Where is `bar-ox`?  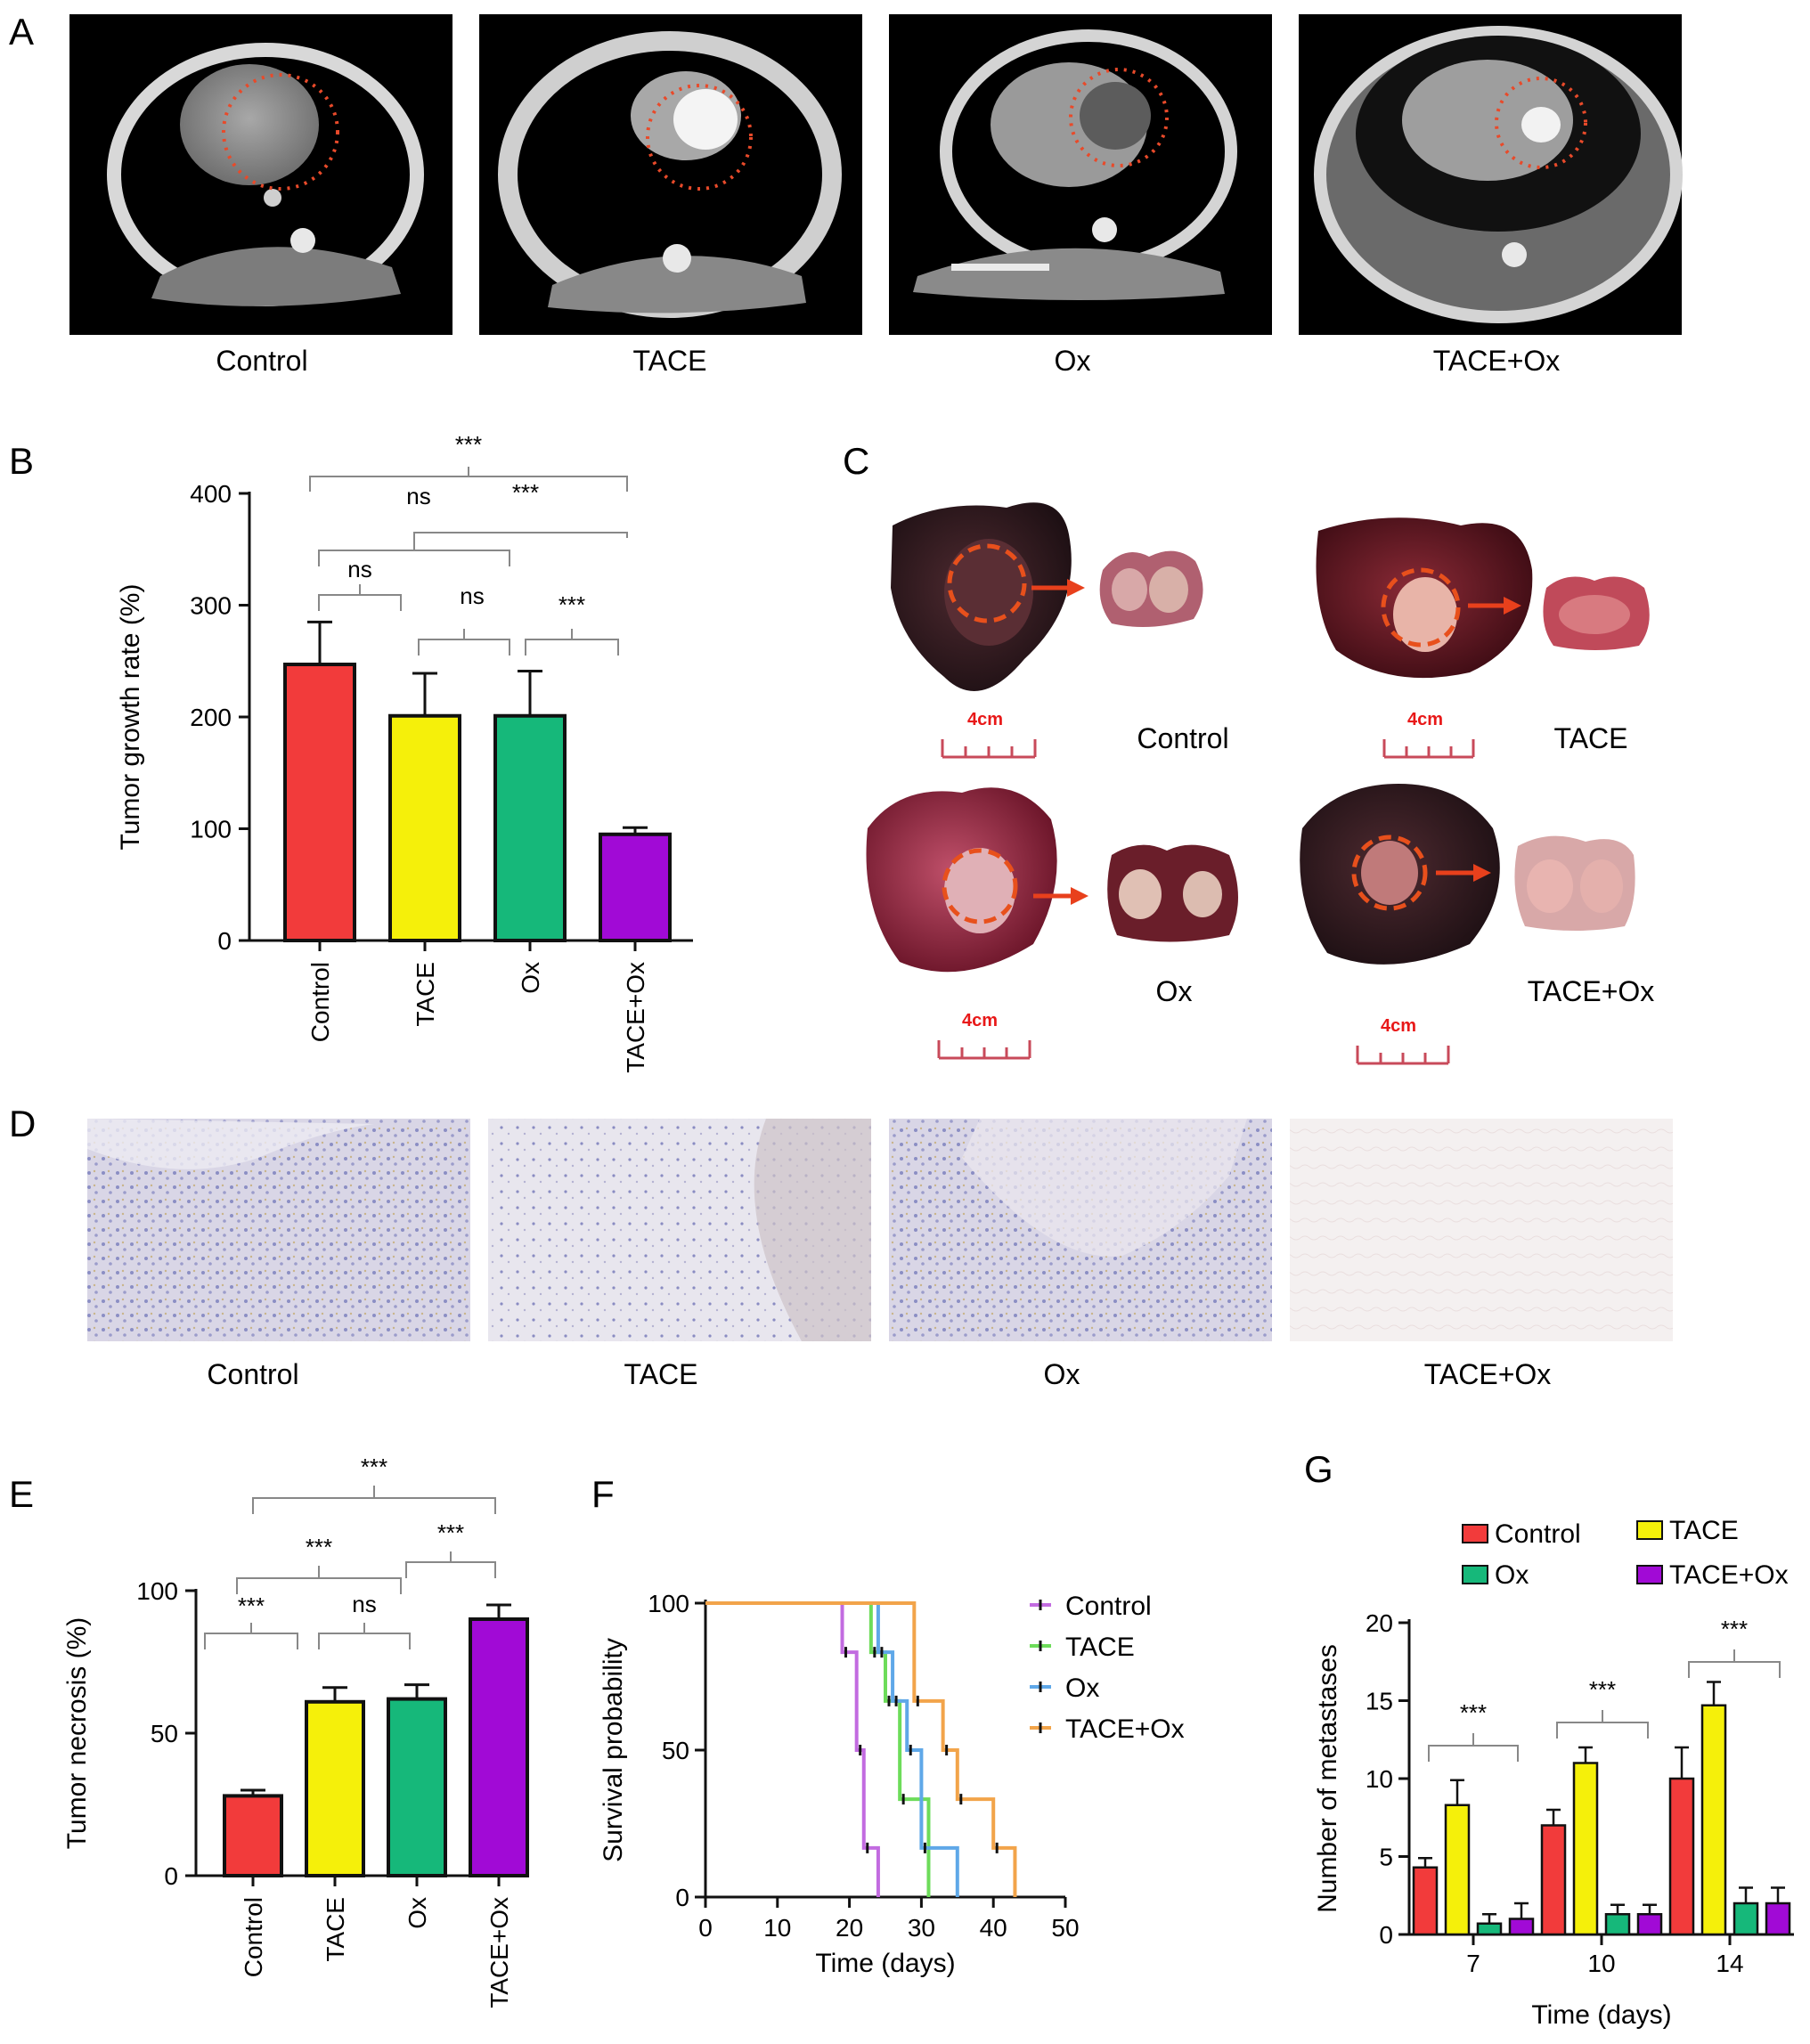 bar-ox is located at coordinates (530, 827).